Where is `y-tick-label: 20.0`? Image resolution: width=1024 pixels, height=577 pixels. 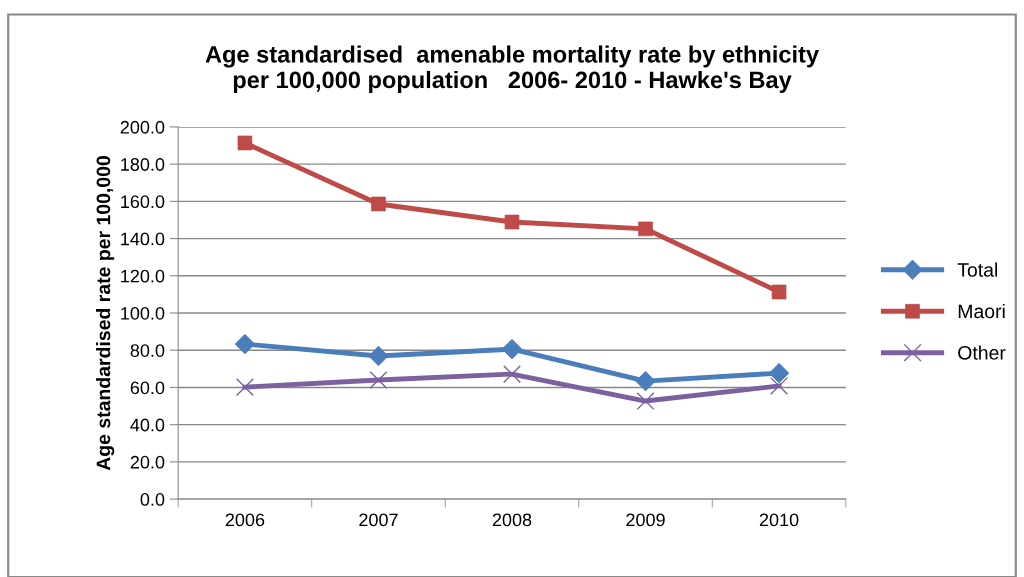
y-tick-label: 20.0 is located at coordinates (147, 462).